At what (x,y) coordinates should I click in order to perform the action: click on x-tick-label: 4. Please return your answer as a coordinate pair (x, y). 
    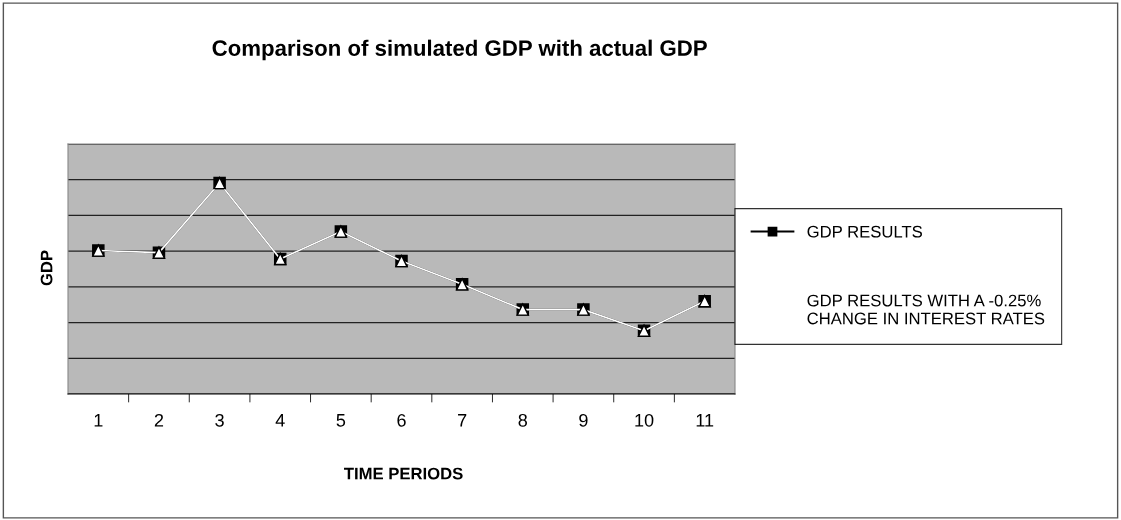
    Looking at the image, I should click on (280, 420).